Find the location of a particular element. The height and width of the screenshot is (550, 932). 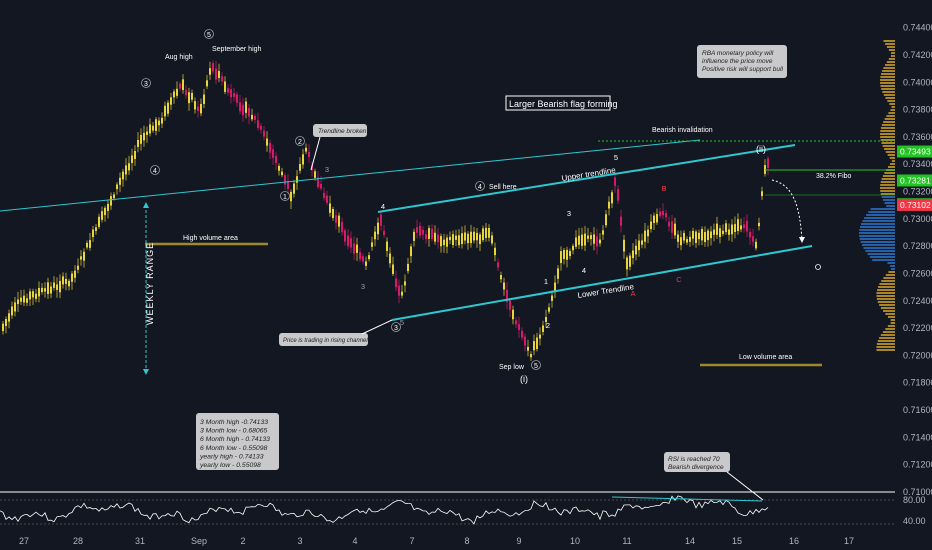

wave-circle-number: 5 is located at coordinates (536, 366).